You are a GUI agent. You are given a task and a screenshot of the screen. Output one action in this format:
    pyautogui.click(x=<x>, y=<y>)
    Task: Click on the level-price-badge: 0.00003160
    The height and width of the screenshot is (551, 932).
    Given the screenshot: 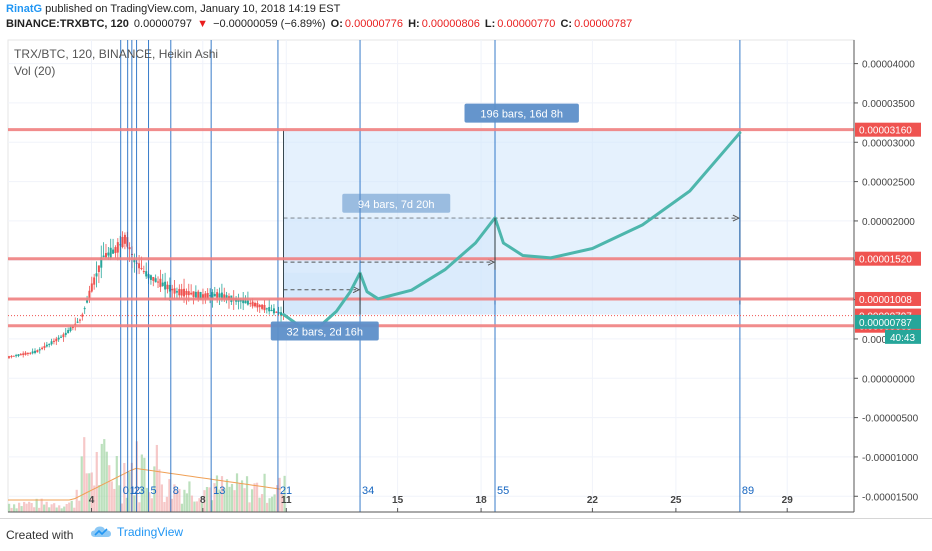 What is the action you would take?
    pyautogui.click(x=885, y=131)
    